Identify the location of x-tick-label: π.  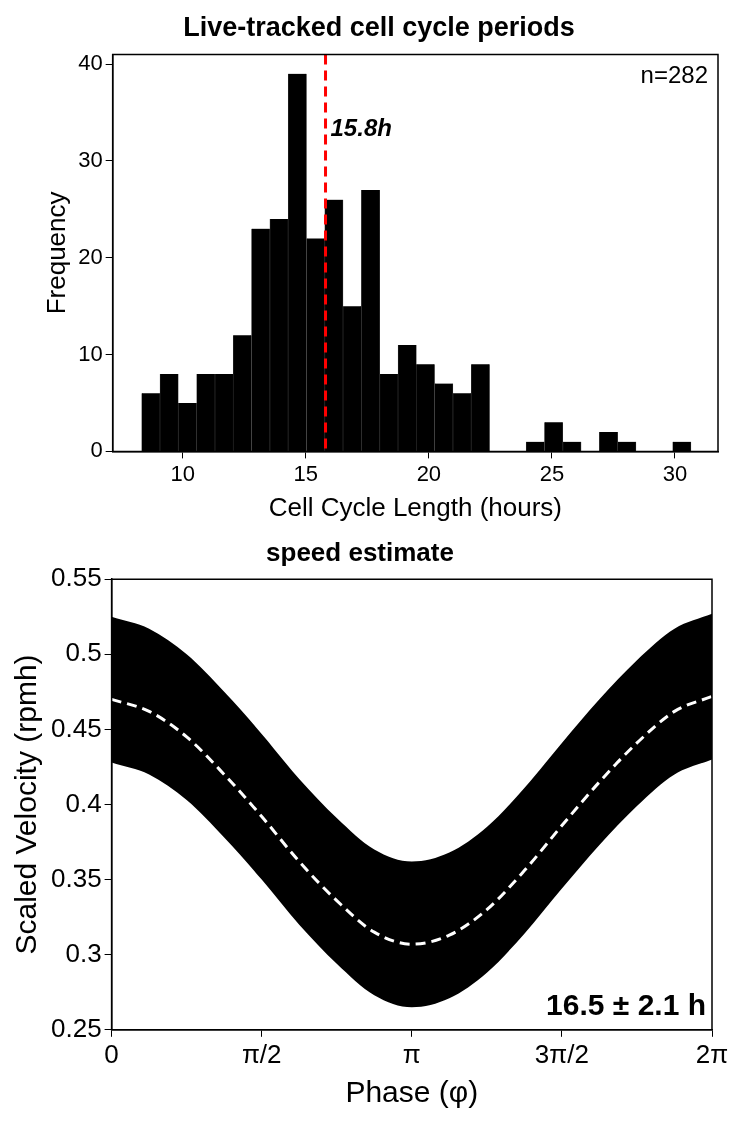
(411, 1053).